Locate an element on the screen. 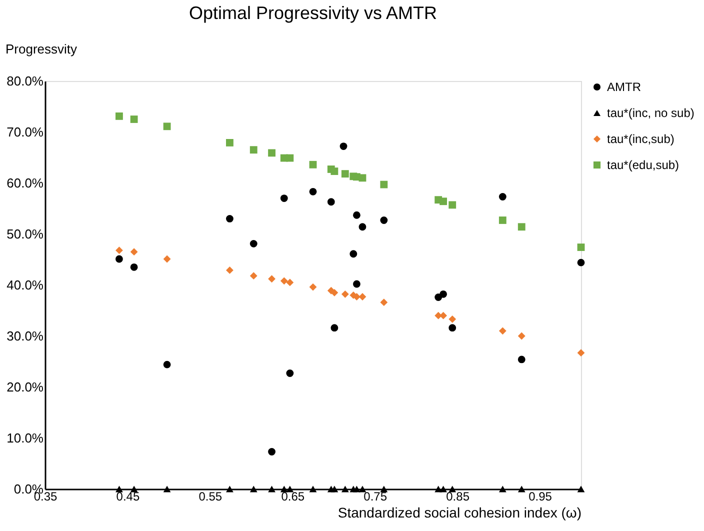 The width and height of the screenshot is (704, 531). legend-label: AMTR is located at coordinates (624, 87).